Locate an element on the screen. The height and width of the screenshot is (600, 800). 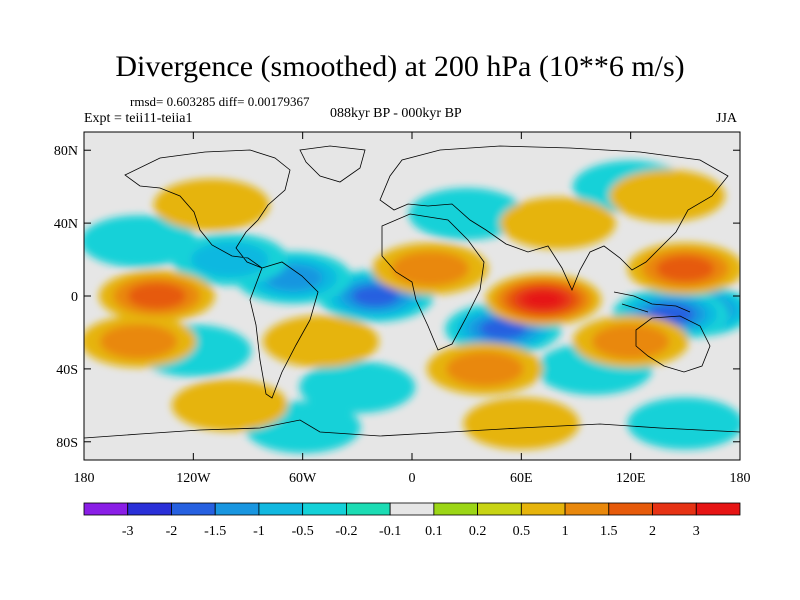
coastline-antarctica is located at coordinates (412, 429).